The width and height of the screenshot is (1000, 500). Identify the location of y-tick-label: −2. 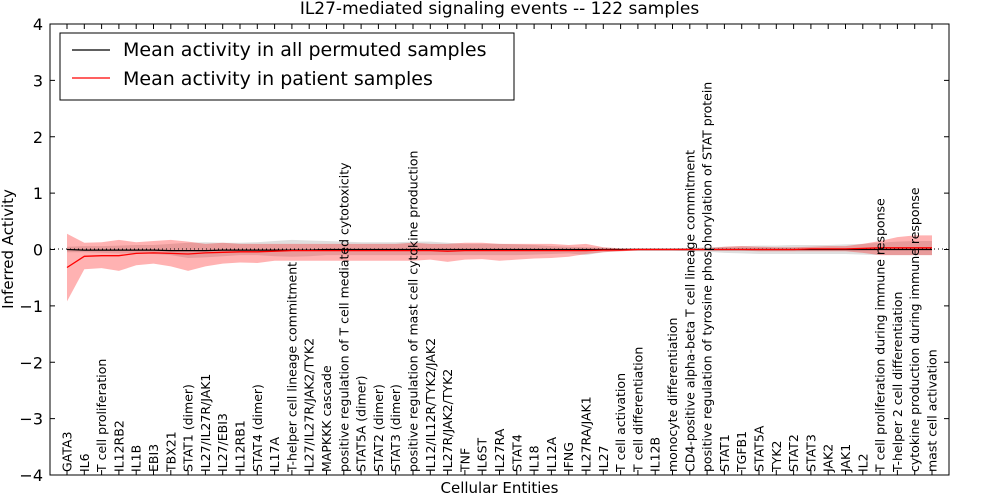
(31, 362).